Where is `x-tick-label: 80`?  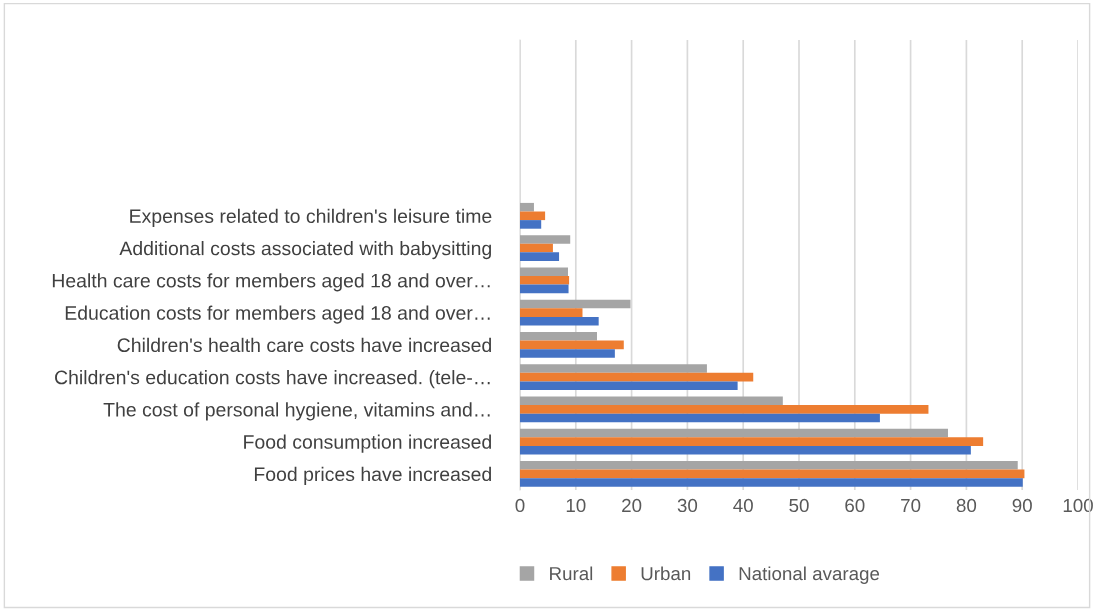 x-tick-label: 80 is located at coordinates (966, 505).